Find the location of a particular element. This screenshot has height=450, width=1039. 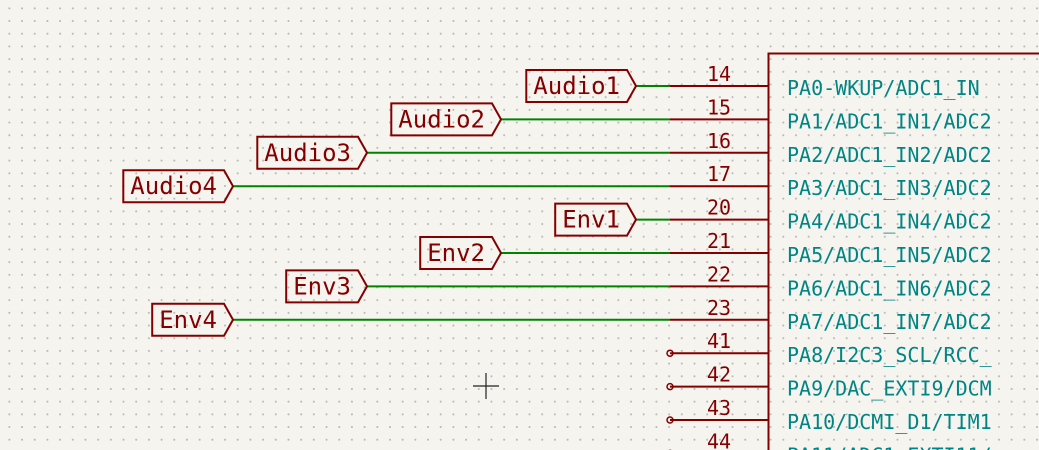

global-label-env2: Env2 is located at coordinates (461, 253).